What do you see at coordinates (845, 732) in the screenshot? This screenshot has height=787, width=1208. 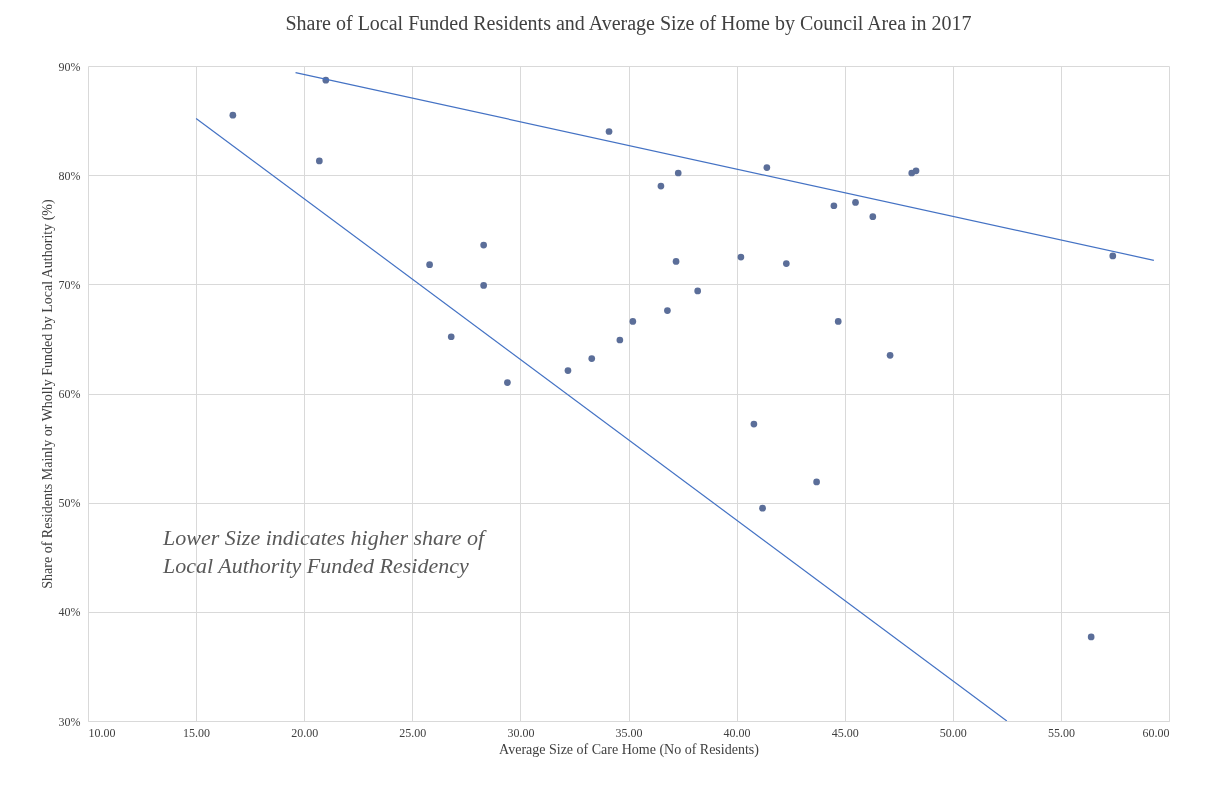 I see `x-tick-label: 45.00` at bounding box center [845, 732].